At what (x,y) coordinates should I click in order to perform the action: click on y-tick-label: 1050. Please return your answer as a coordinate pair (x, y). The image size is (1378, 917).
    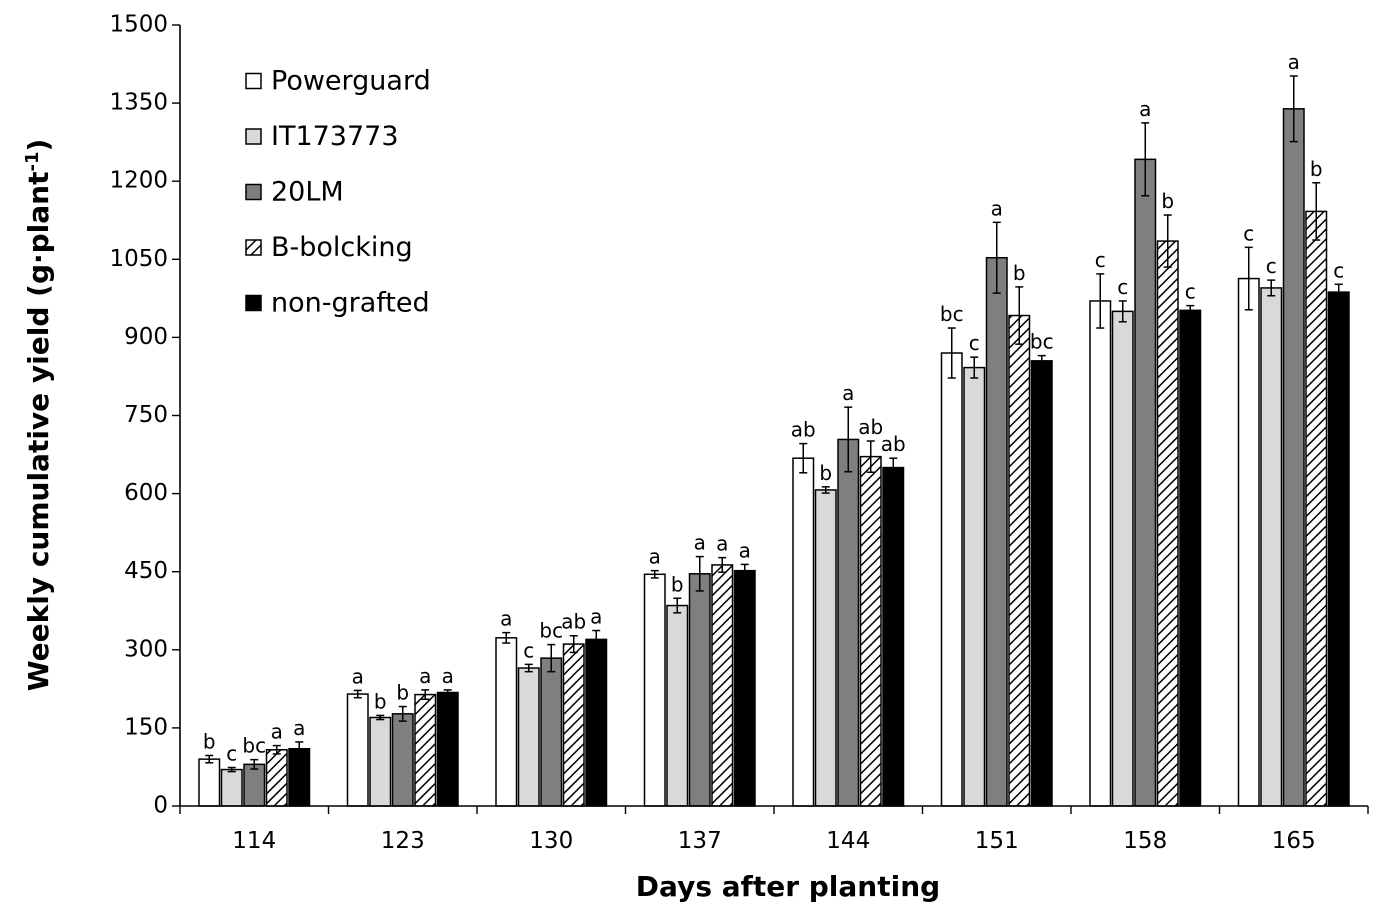
    Looking at the image, I should click on (138, 259).